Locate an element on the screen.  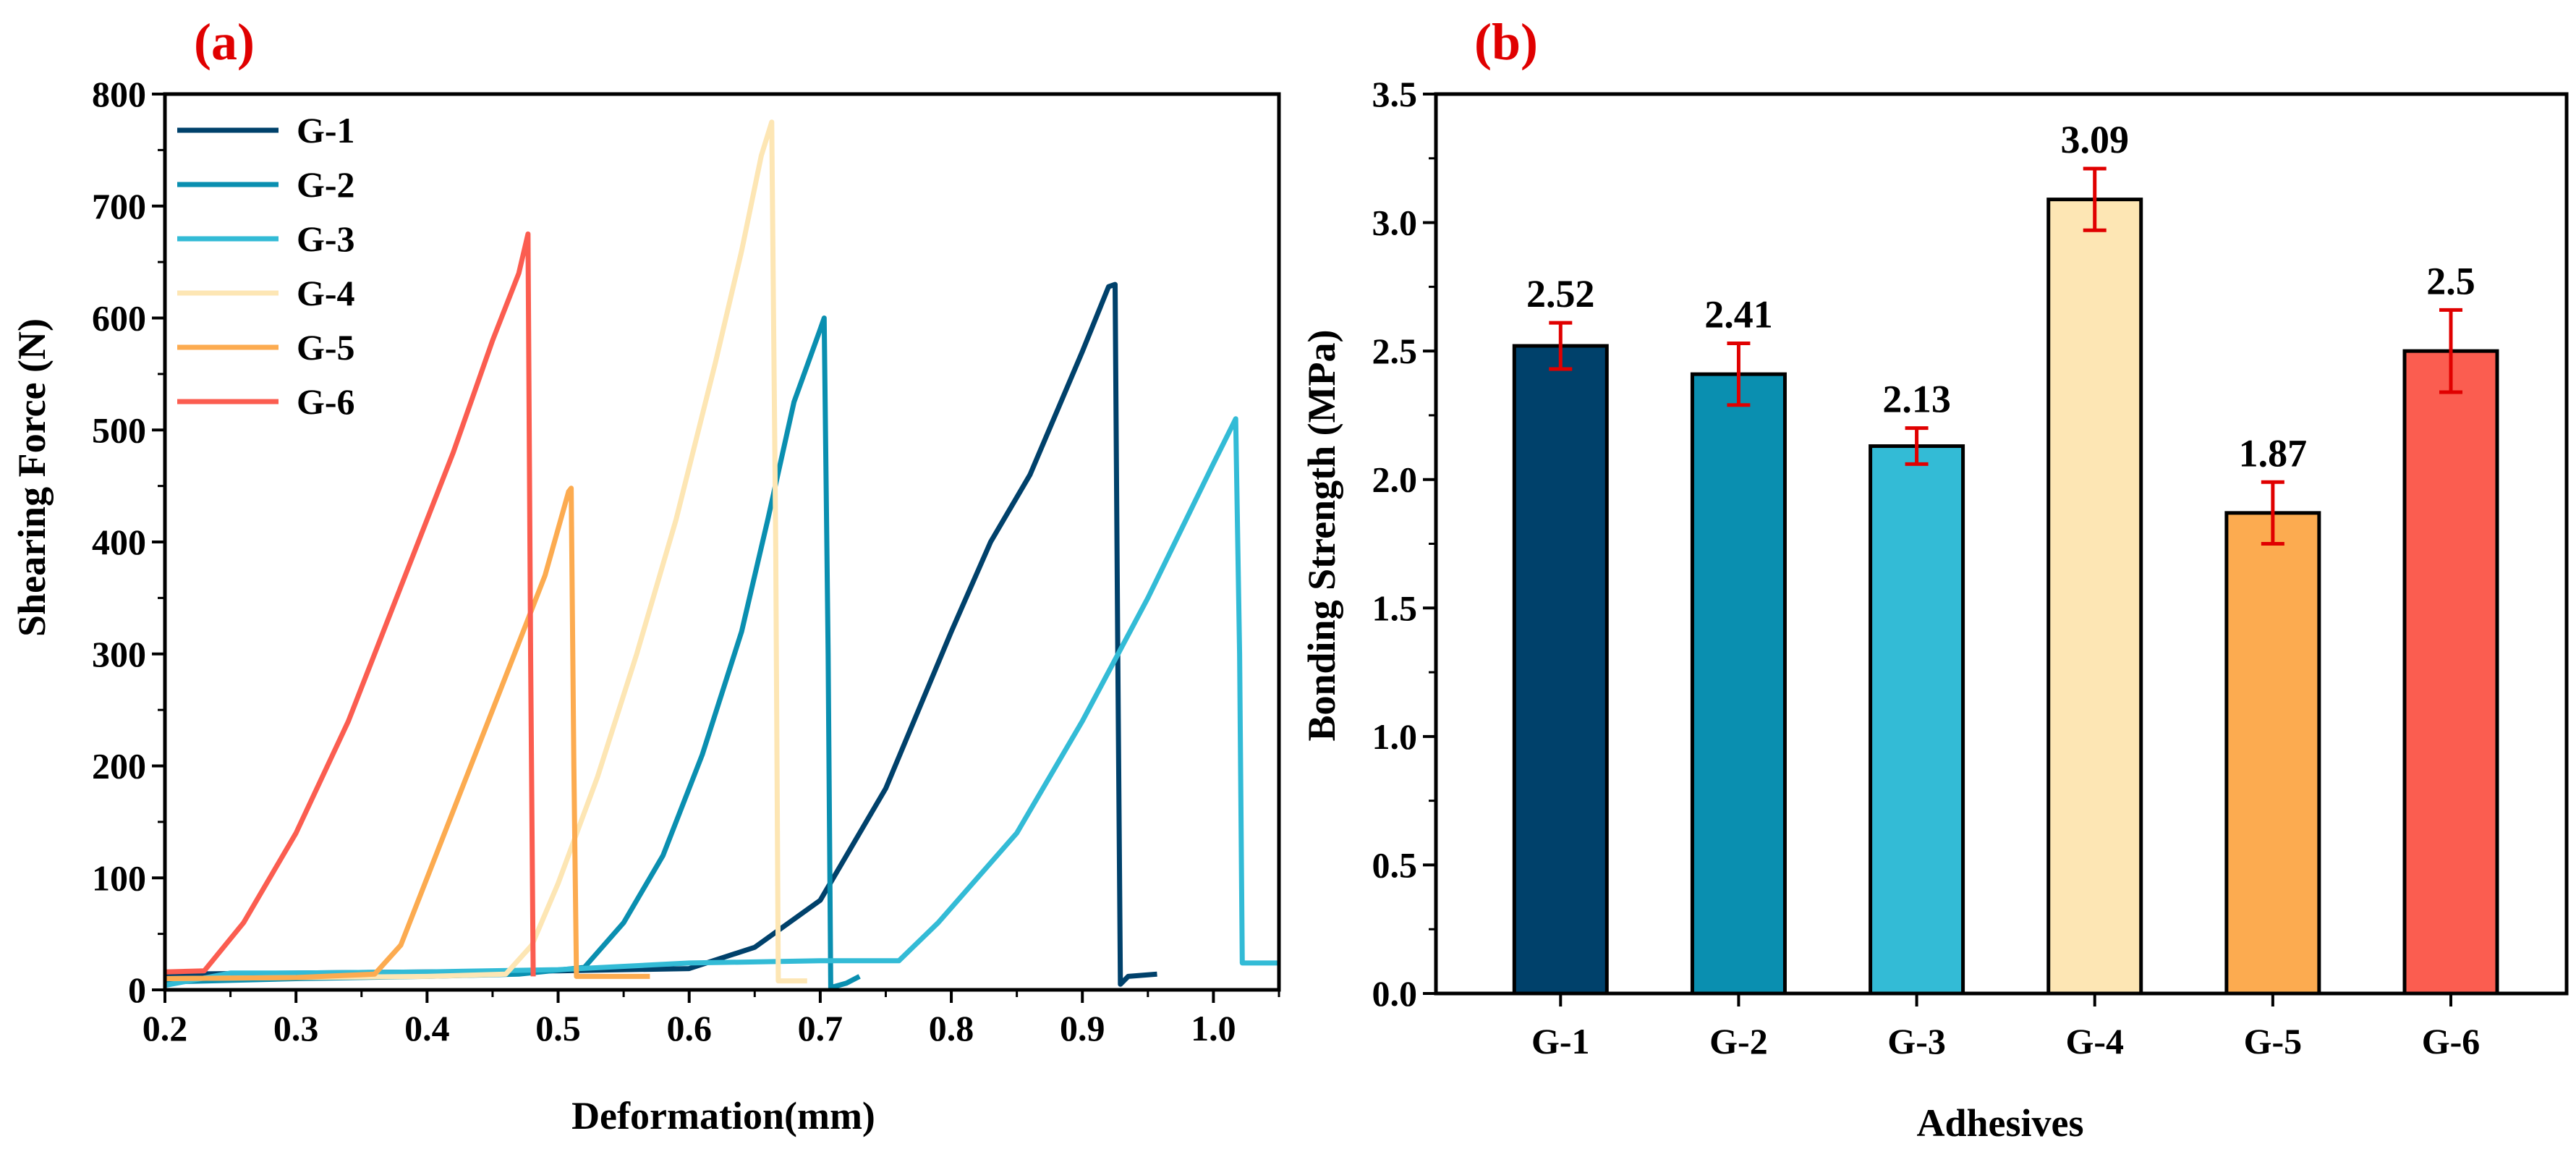
y-tick-label: 500 is located at coordinates (119, 430).